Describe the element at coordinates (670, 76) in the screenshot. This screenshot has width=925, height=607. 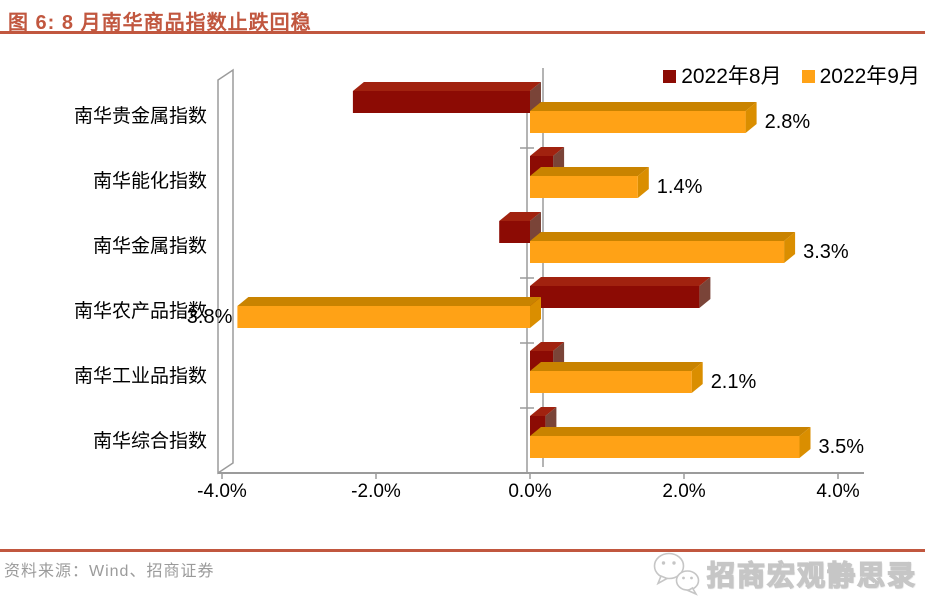
I see `legend-swatch-aug-icon` at that location.